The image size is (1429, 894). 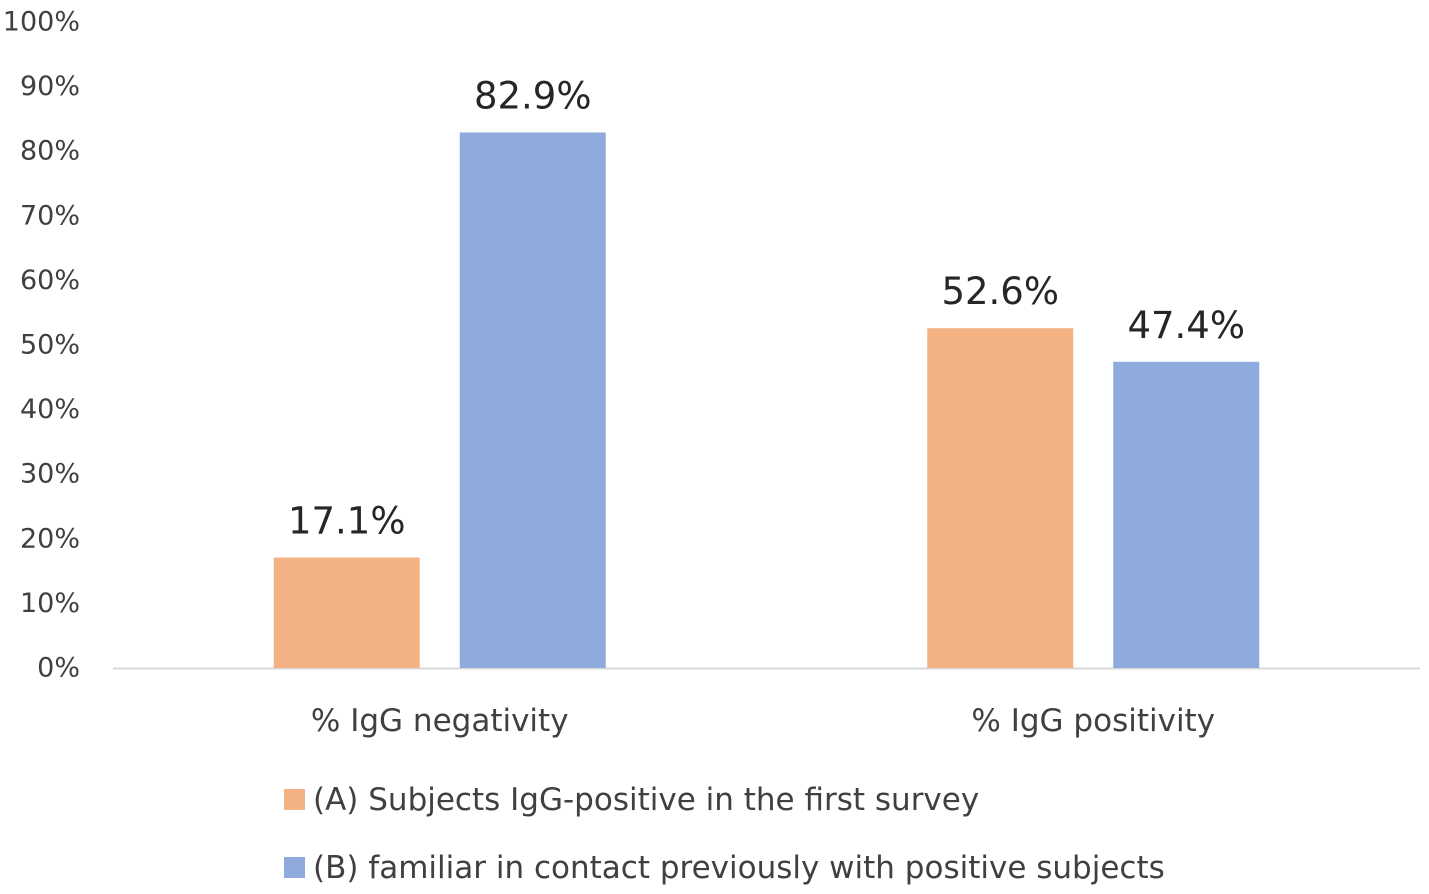 I want to click on y-tick-label: 90%, so click(x=50, y=86).